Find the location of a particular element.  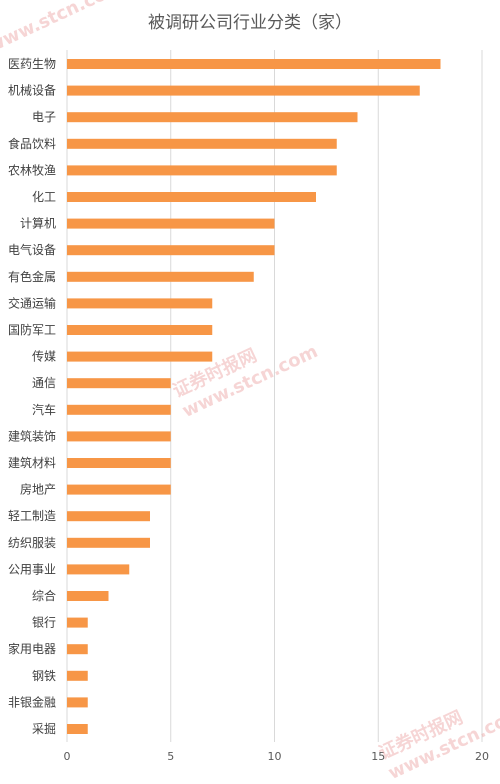

category-label: 公用事业 is located at coordinates (32, 569).